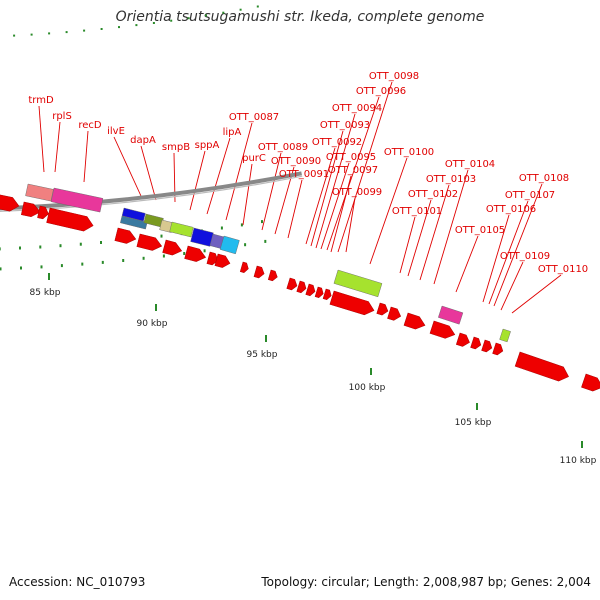 Image resolution: width=600 pixels, height=600 pixels. I want to click on gene-label: ilvE, so click(116, 131).